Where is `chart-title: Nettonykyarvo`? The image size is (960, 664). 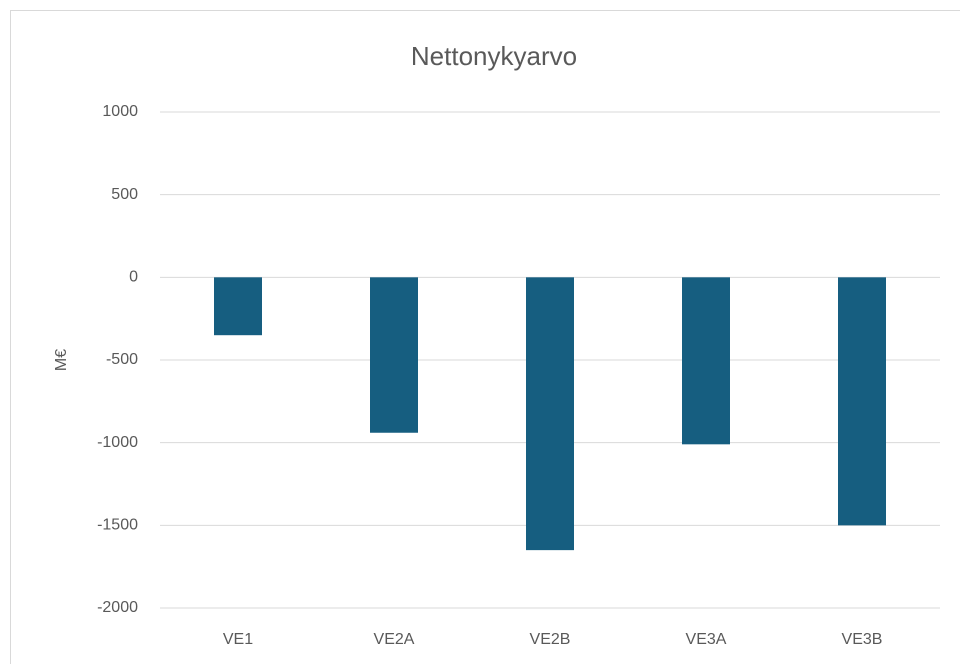
chart-title: Nettonykyarvo is located at coordinates (494, 56).